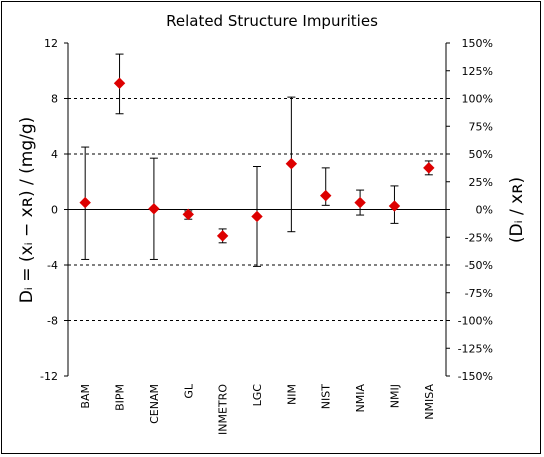 Image resolution: width=544 pixels, height=457 pixels. I want to click on y-tick-label-right: -125%, so click(475, 348).